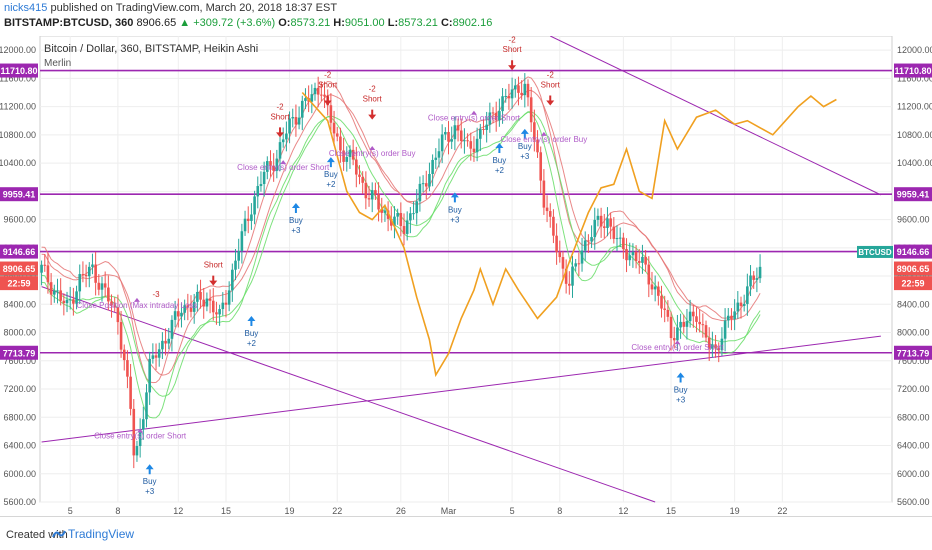 The image size is (932, 550). Describe the element at coordinates (513, 49) in the screenshot. I see `signal-label: Short` at that location.